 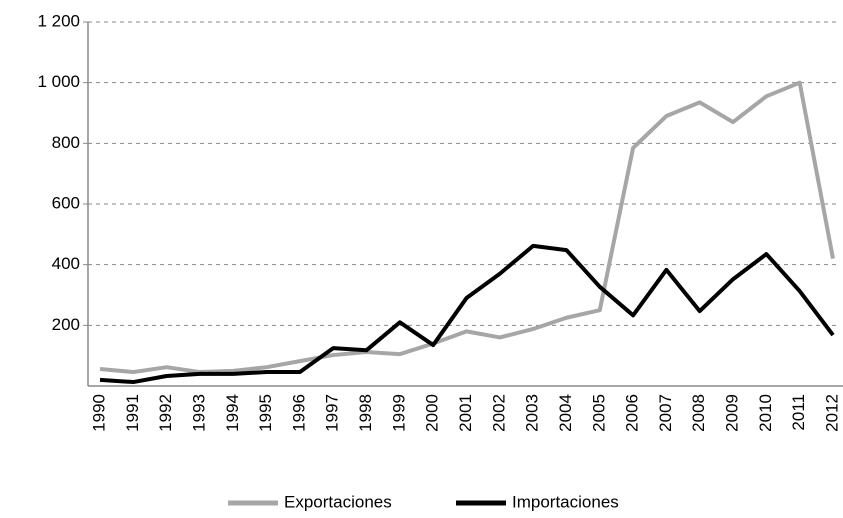 I want to click on x-tick-label: 2006, so click(x=632, y=413).